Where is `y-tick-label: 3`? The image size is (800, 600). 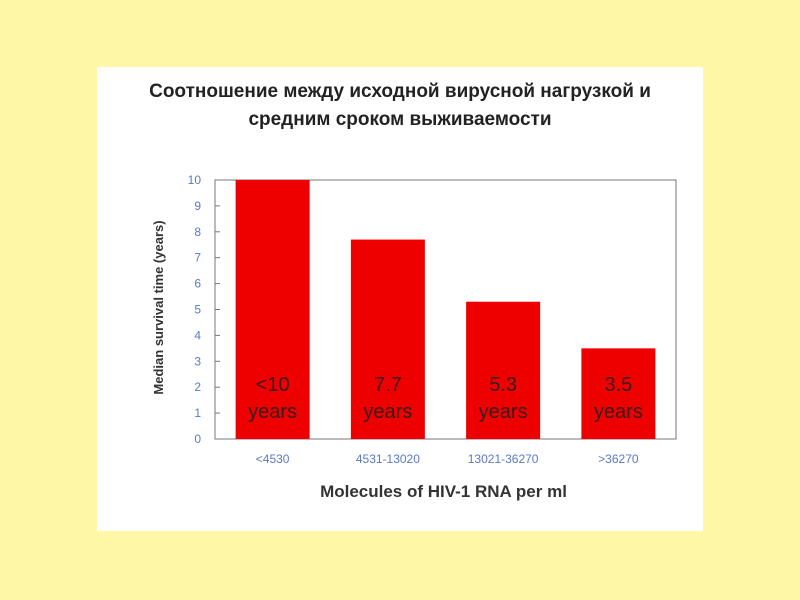 y-tick-label: 3 is located at coordinates (197, 361).